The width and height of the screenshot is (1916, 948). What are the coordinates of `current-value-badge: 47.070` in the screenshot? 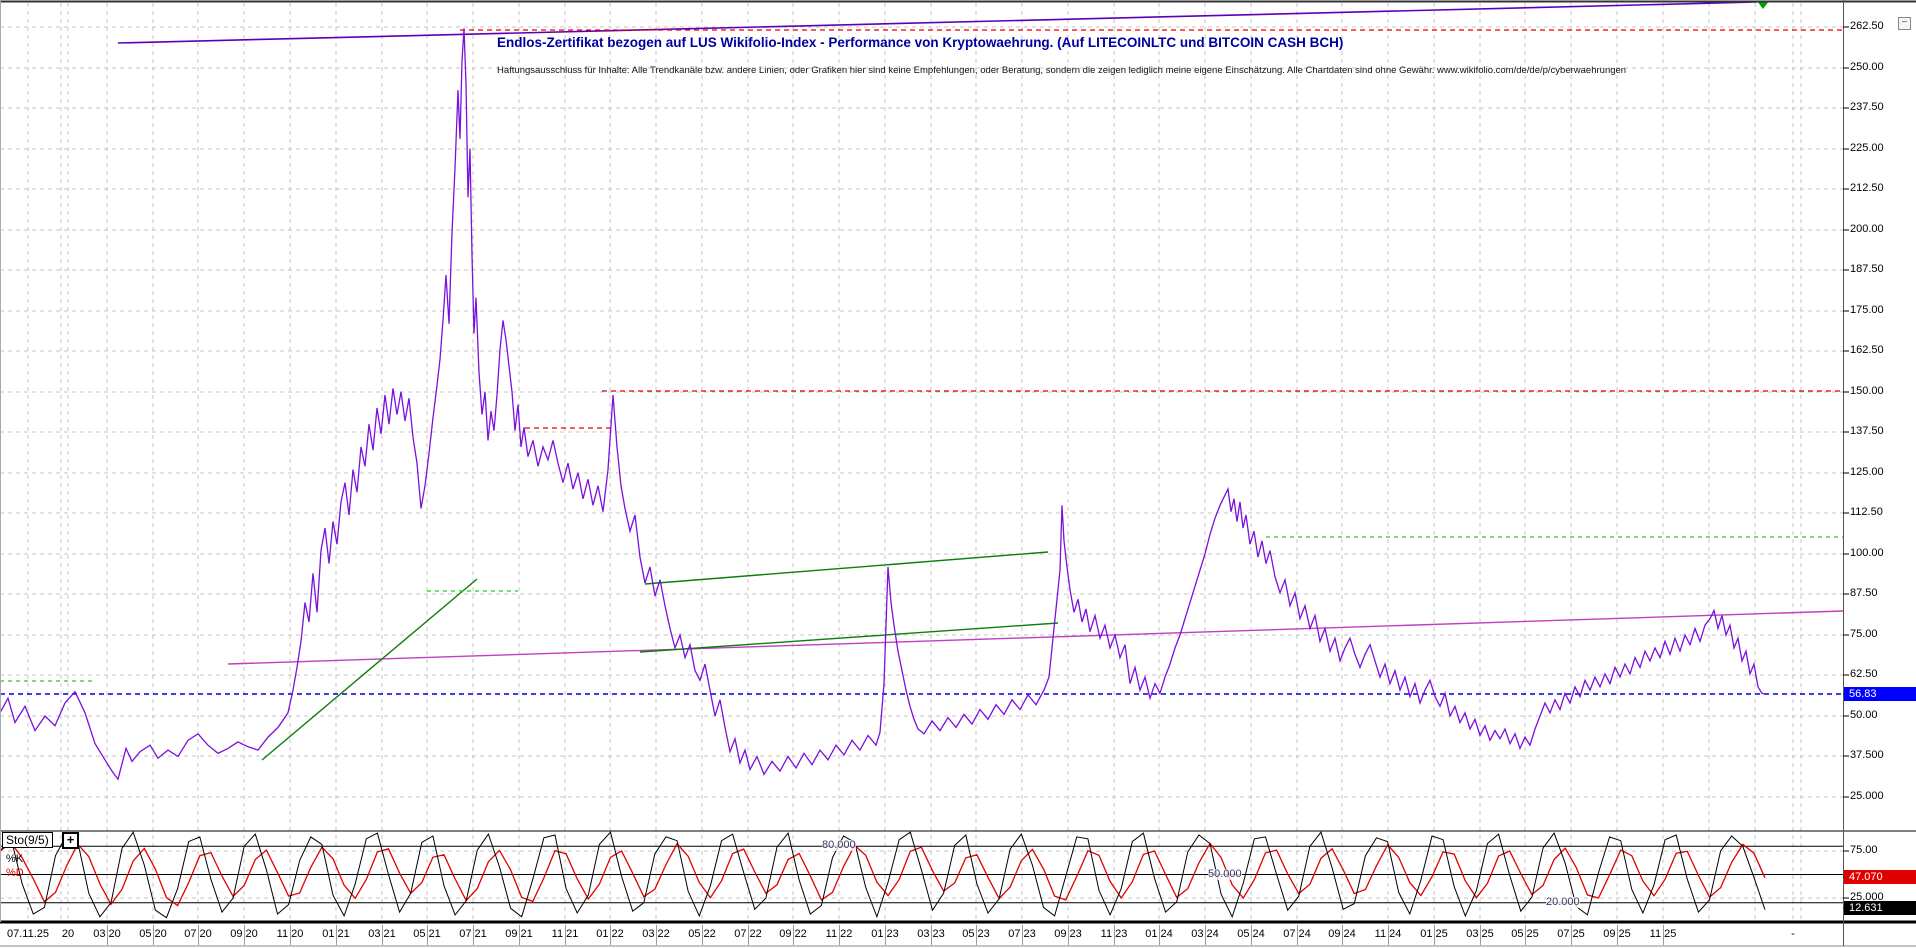 It's located at (1880, 877).